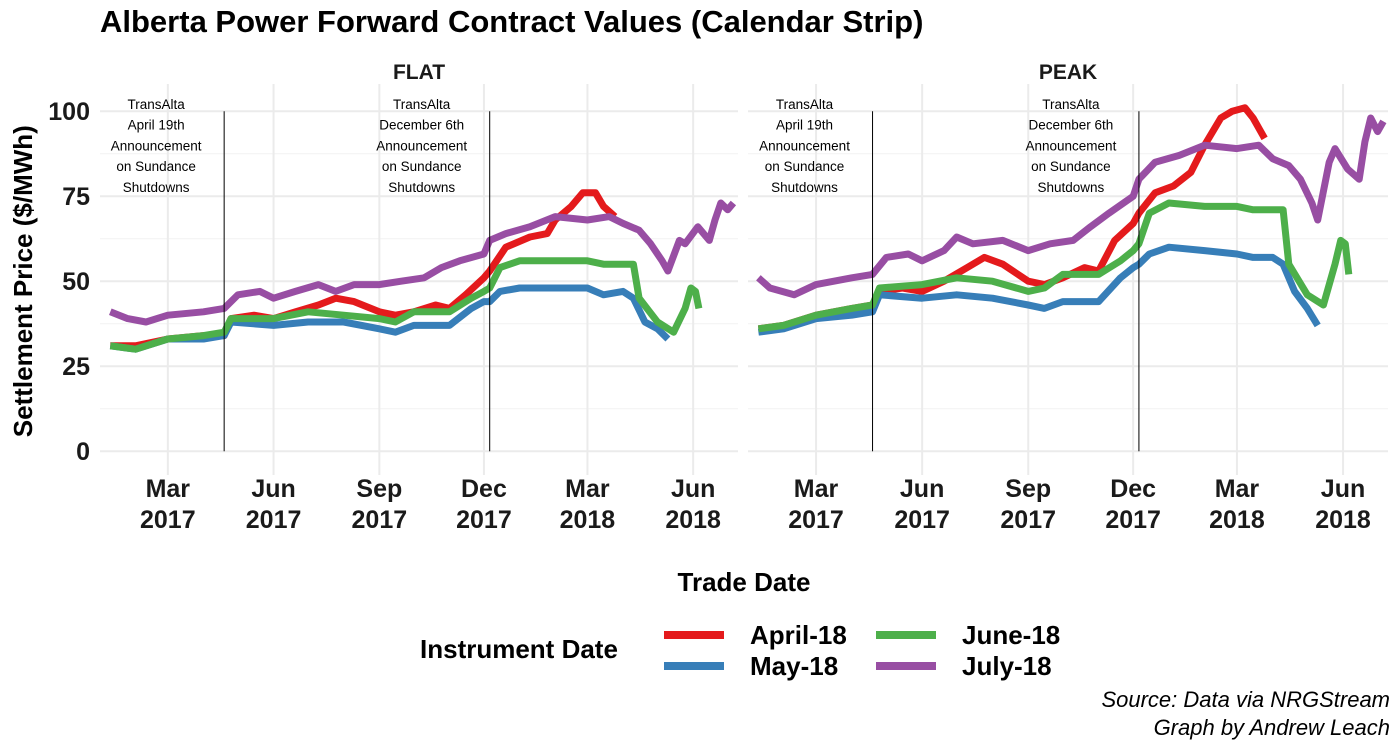 The height and width of the screenshot is (750, 1400). Describe the element at coordinates (419, 72) in the screenshot. I see `facet-label-flat: FLAT` at that location.